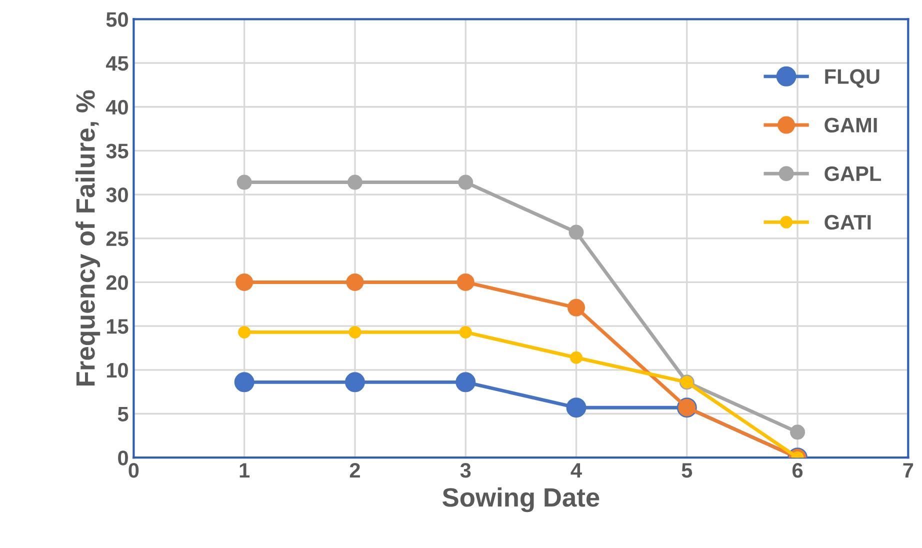  Describe the element at coordinates (117, 63) in the screenshot. I see `y-tick-label: 45` at that location.